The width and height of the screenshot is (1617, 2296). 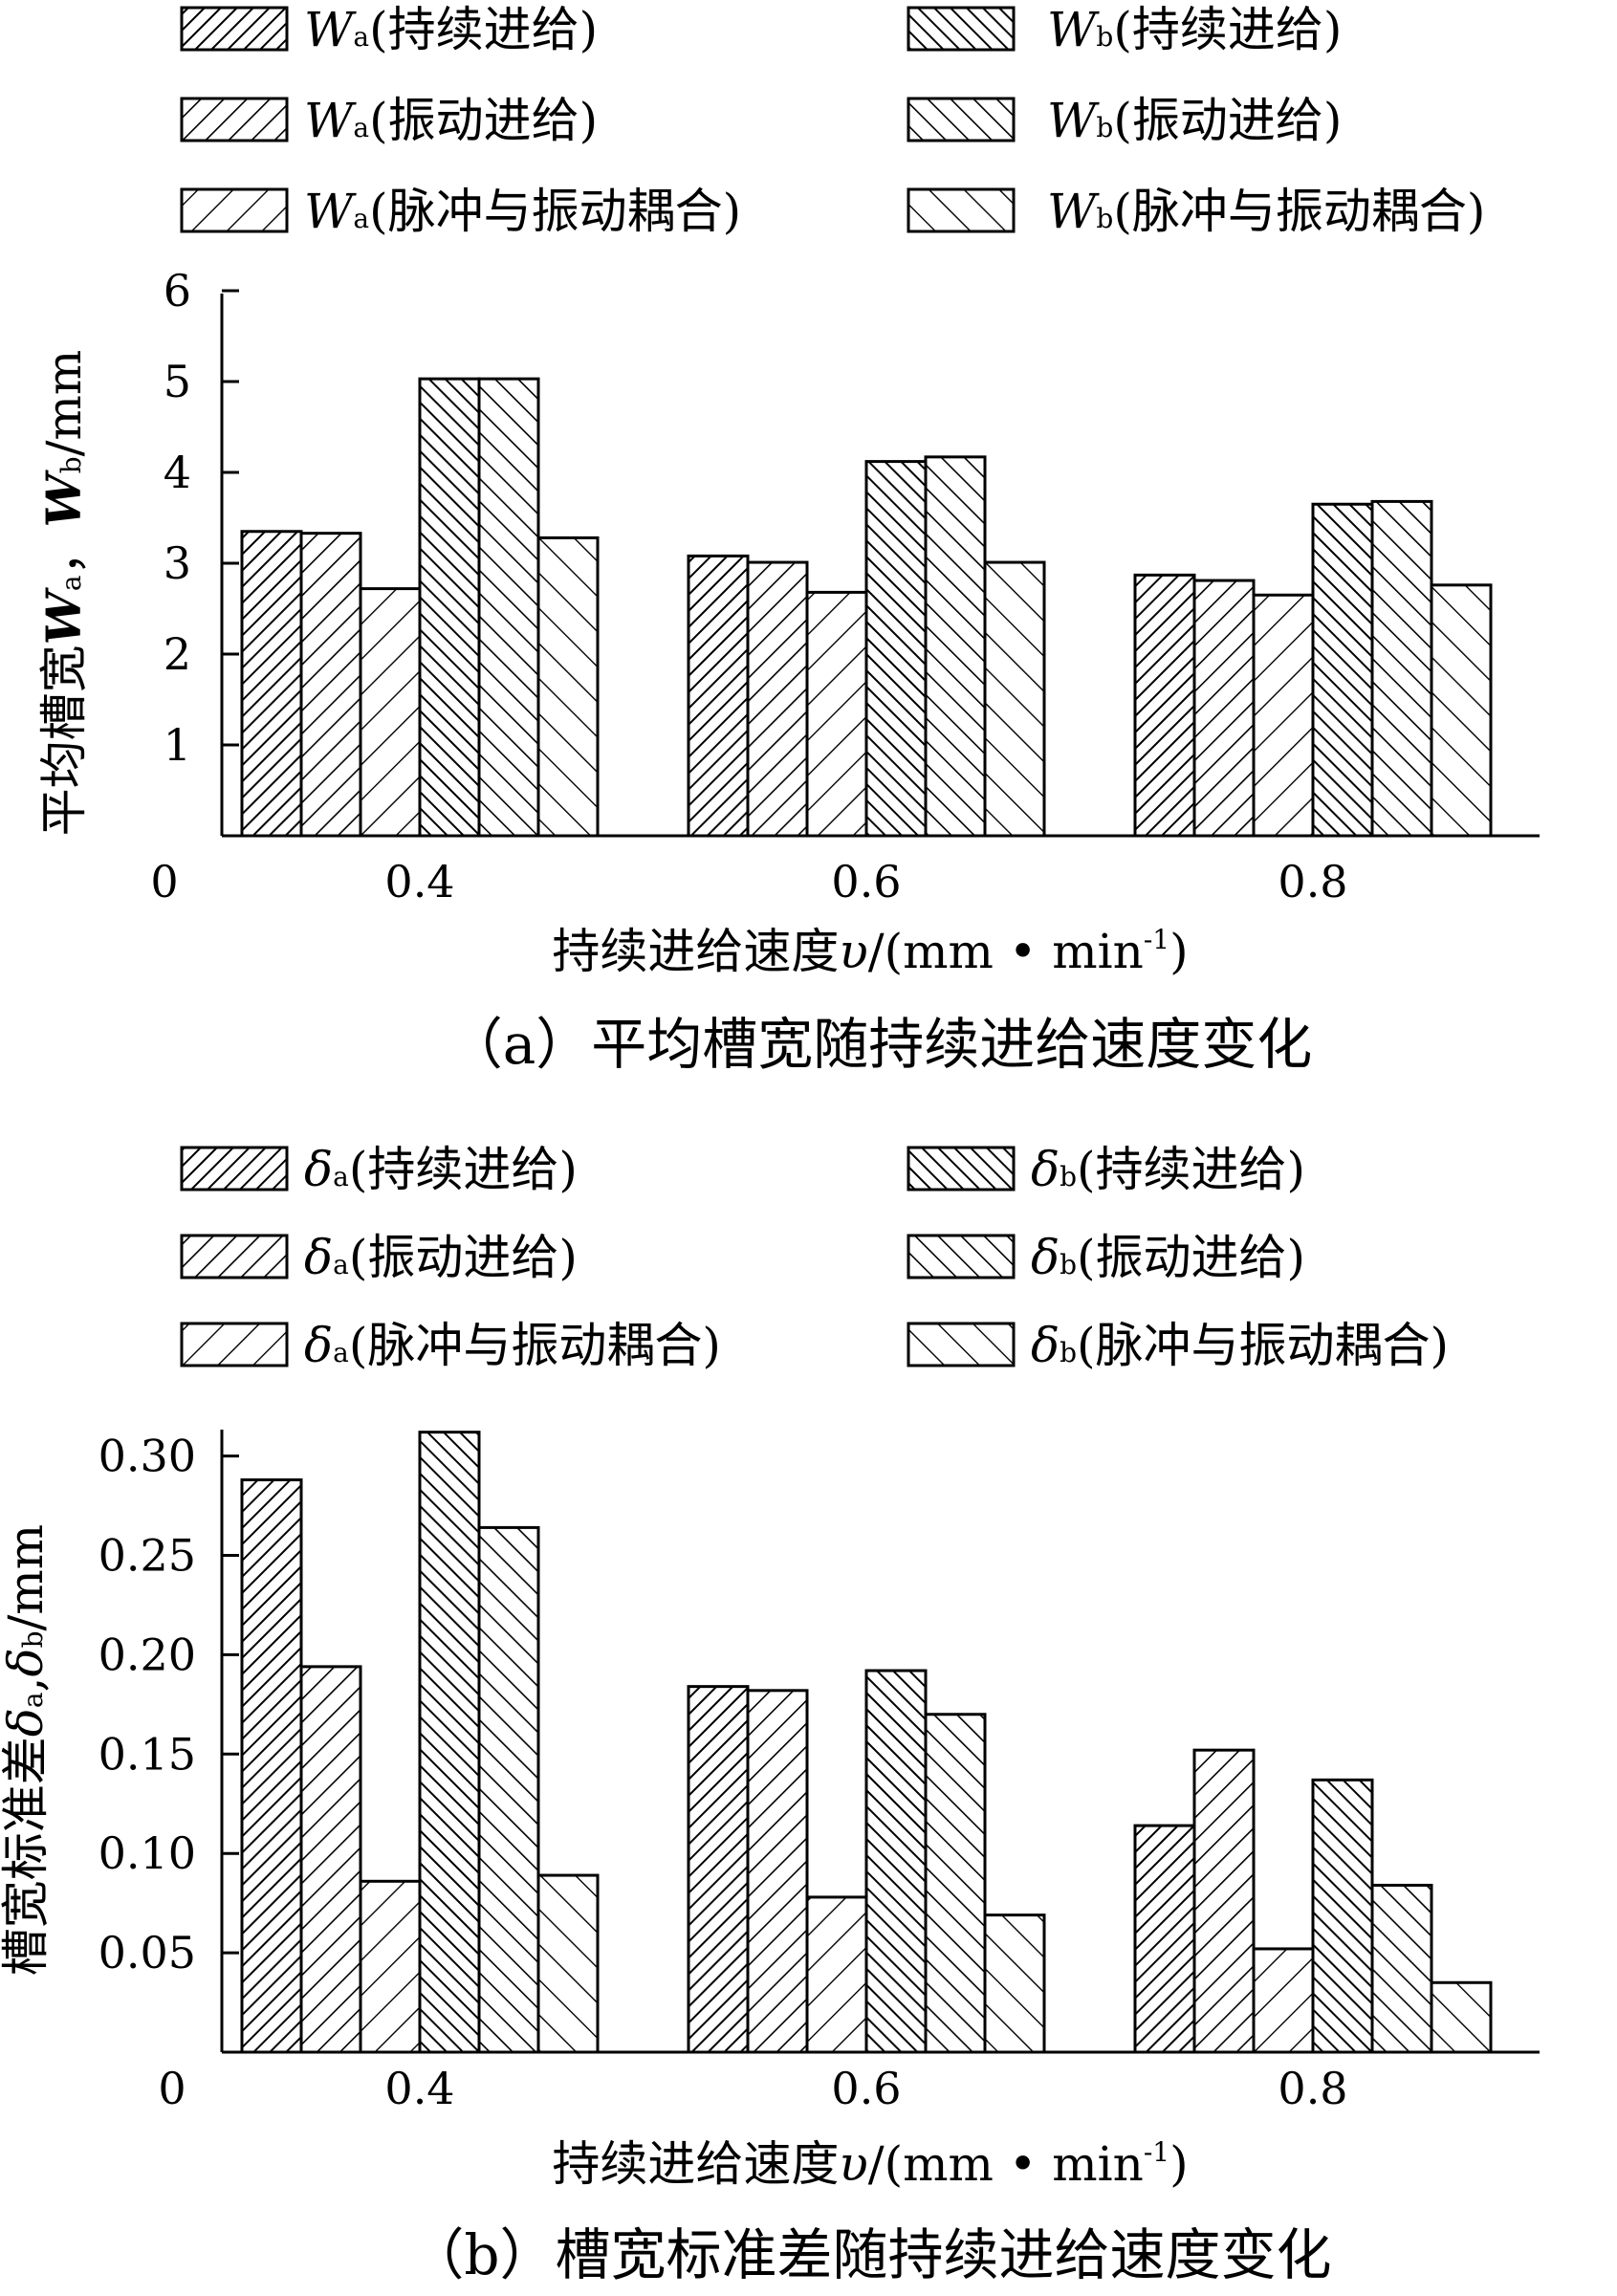 I want to click on x-axis-ticks-b: 0.4 0.6 0.8, so click(x=865, y=2088).